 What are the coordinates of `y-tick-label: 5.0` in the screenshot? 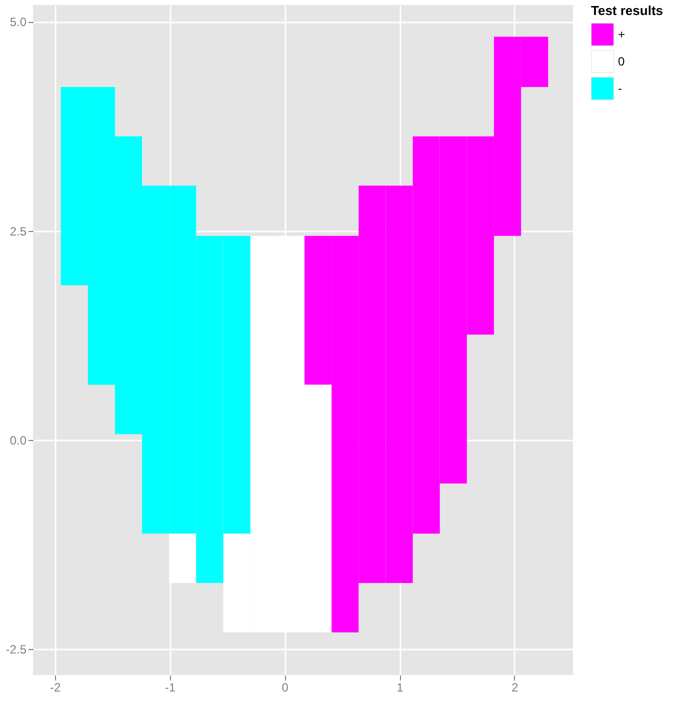 It's located at (18, 22).